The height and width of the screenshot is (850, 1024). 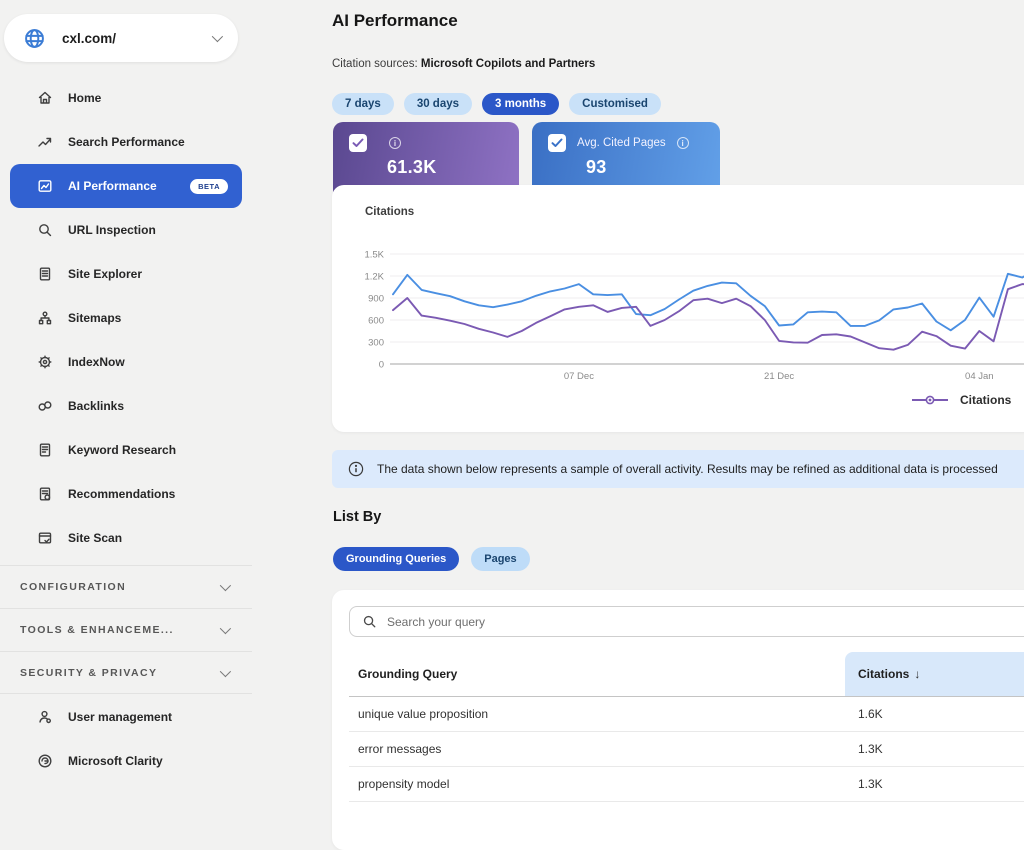 I want to click on citations-line-chart: 0 300 600 900 1.2K 1.5K 07 Dec 21 Dec 04 Jan, so click(x=678, y=309).